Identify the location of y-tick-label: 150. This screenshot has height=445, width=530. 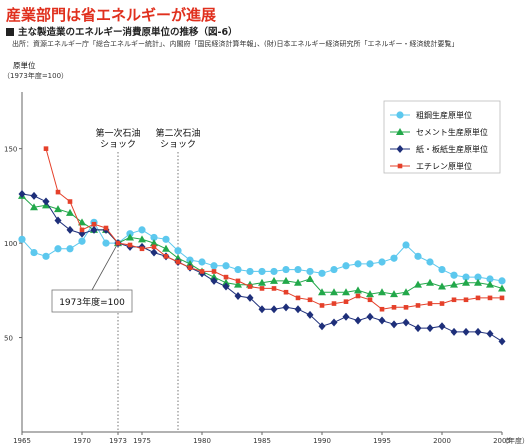
(10, 150).